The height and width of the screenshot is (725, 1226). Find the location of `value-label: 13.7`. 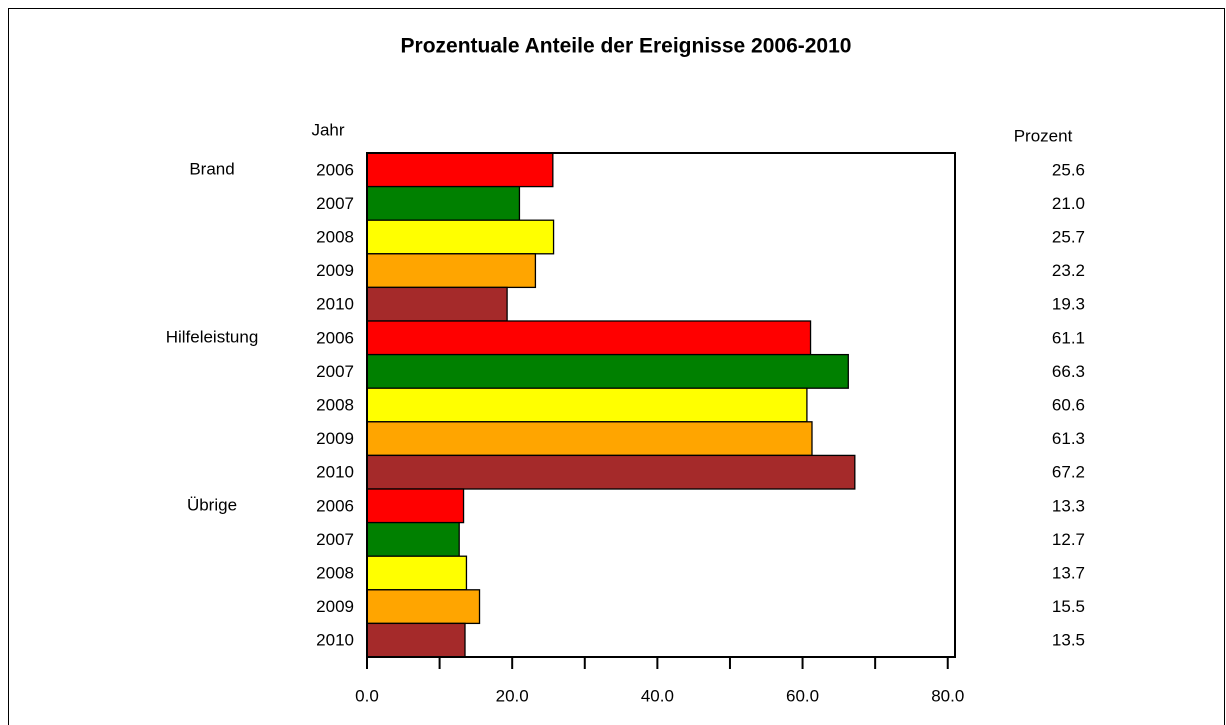

value-label: 13.7 is located at coordinates (1068, 572).